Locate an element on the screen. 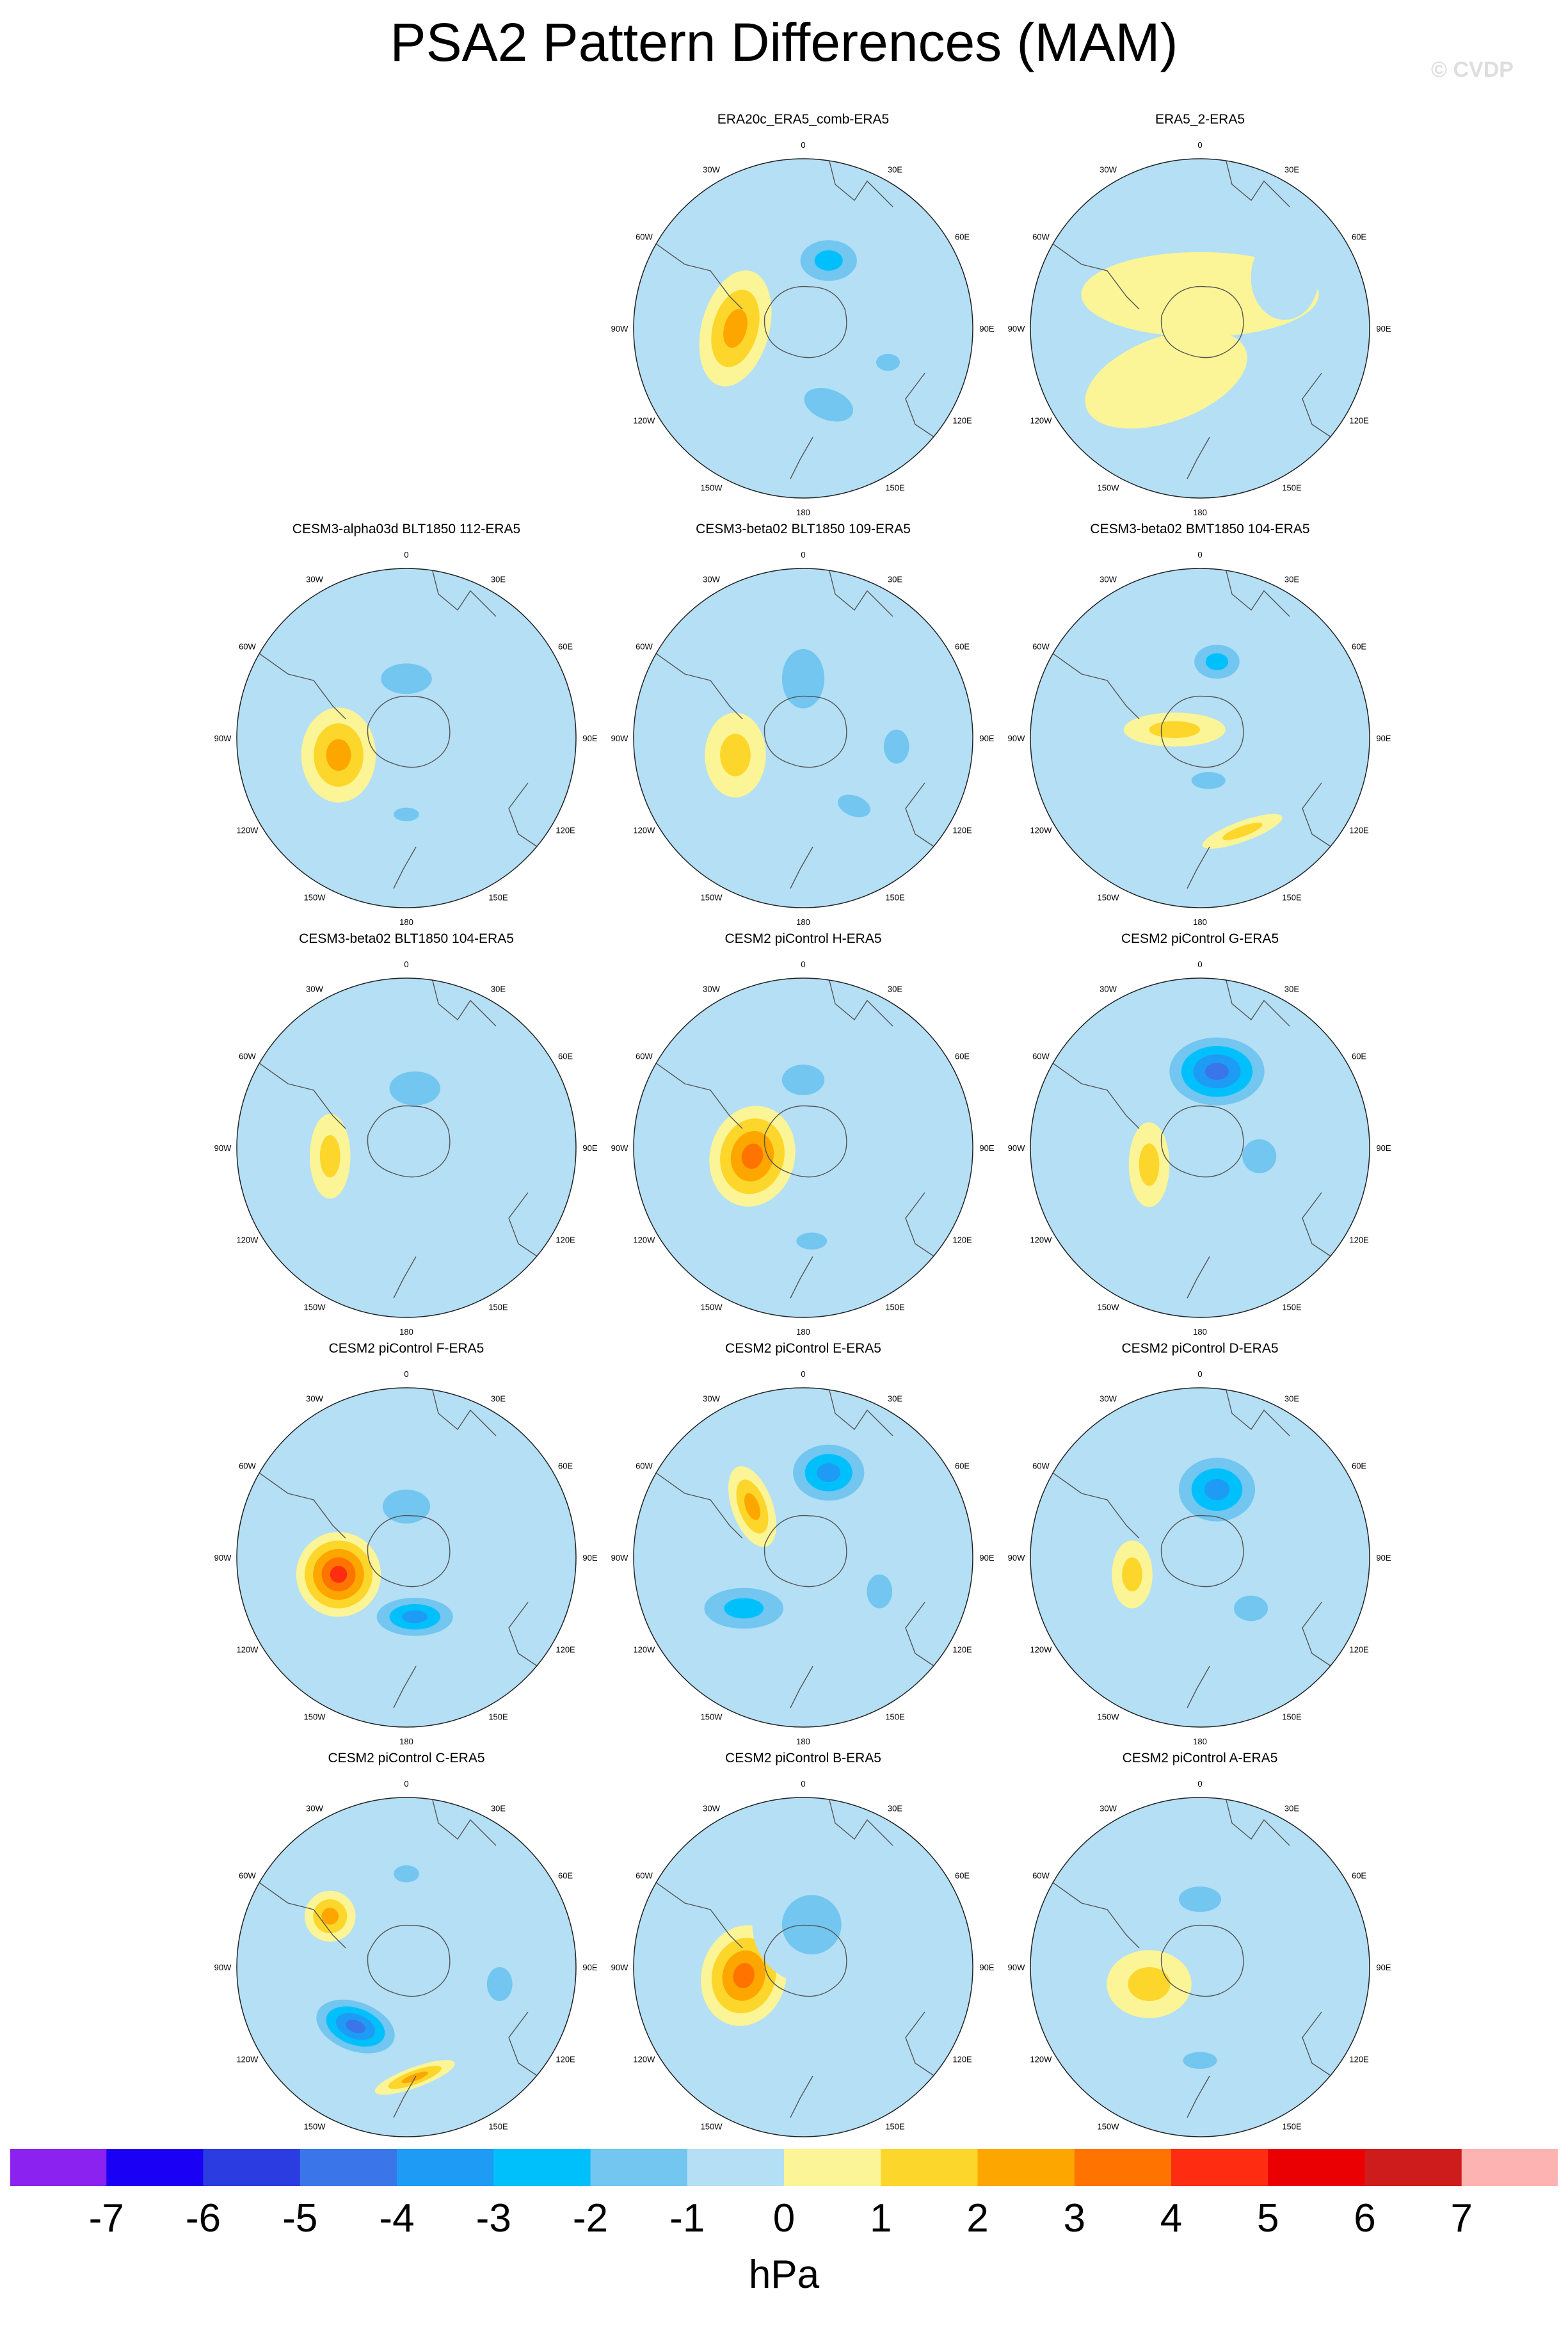 The image size is (1568, 2332). colorbar-tick-label: -5 is located at coordinates (300, 2218).